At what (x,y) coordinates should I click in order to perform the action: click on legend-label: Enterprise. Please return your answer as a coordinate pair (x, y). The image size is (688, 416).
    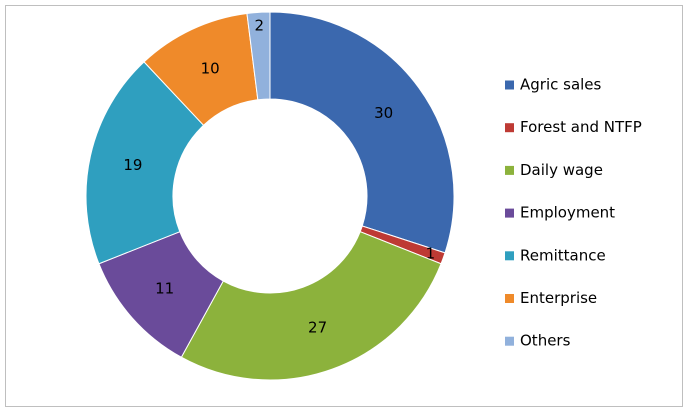
    Looking at the image, I should click on (558, 298).